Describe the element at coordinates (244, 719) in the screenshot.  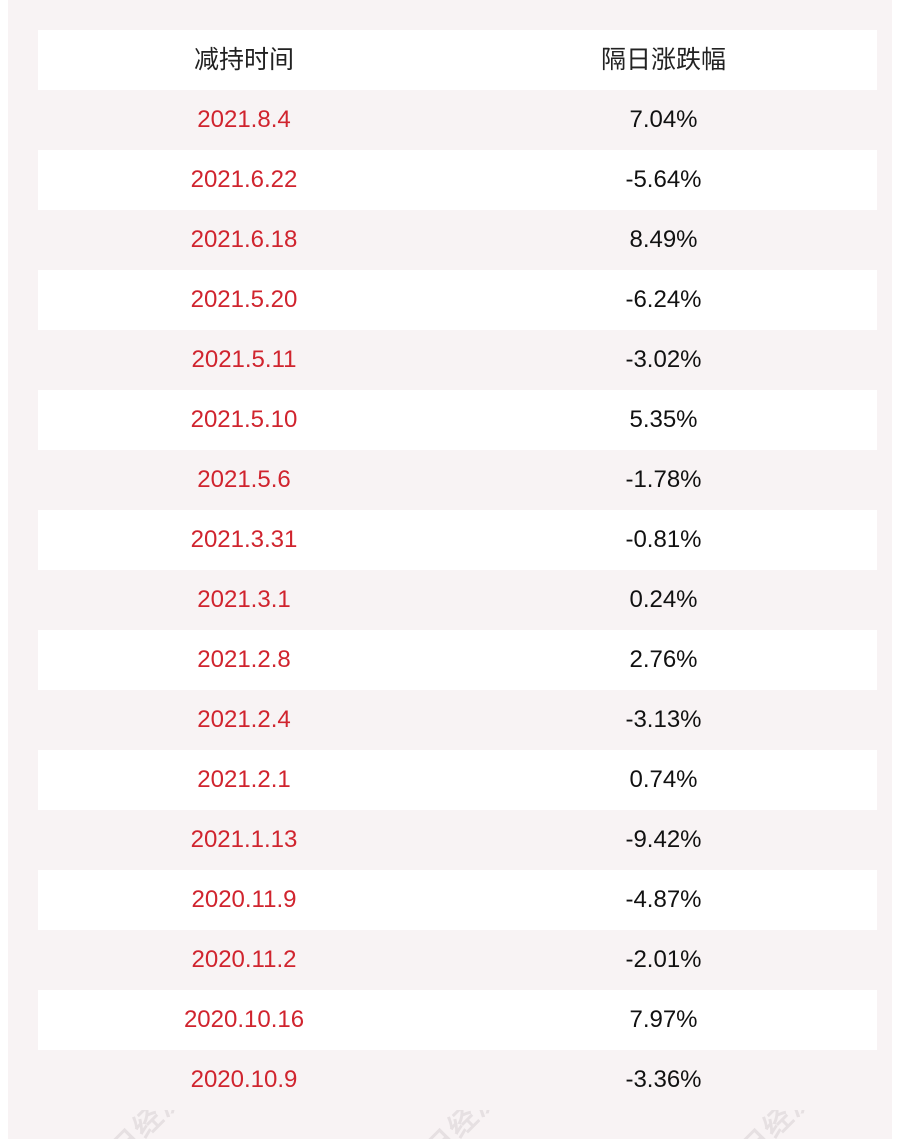
I see `reduction-date-cell: 2021.2.4` at that location.